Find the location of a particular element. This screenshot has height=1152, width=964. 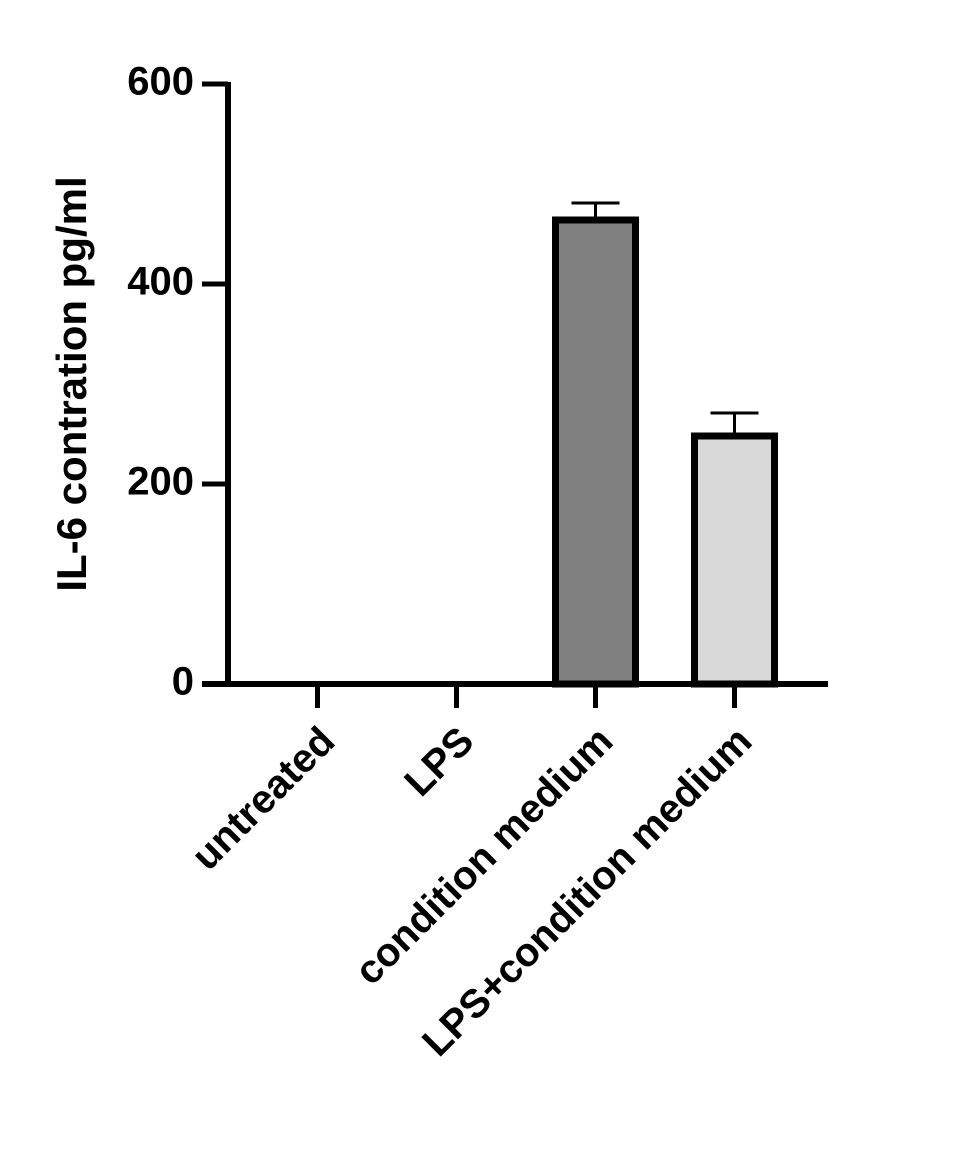

y-tick-label: 600 is located at coordinates (160, 82).